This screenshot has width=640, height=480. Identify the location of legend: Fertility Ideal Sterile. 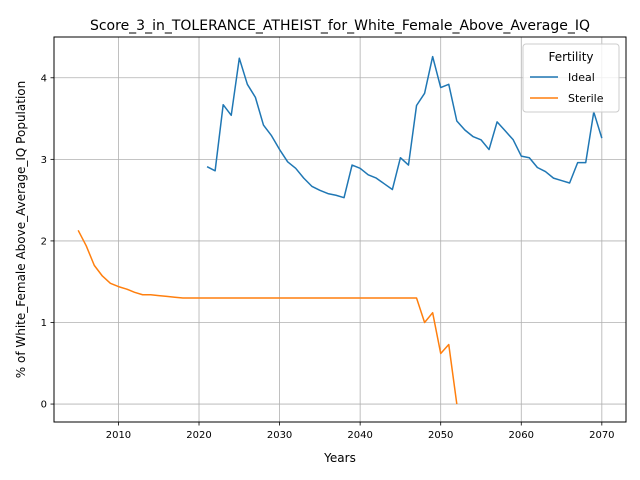
(571, 78).